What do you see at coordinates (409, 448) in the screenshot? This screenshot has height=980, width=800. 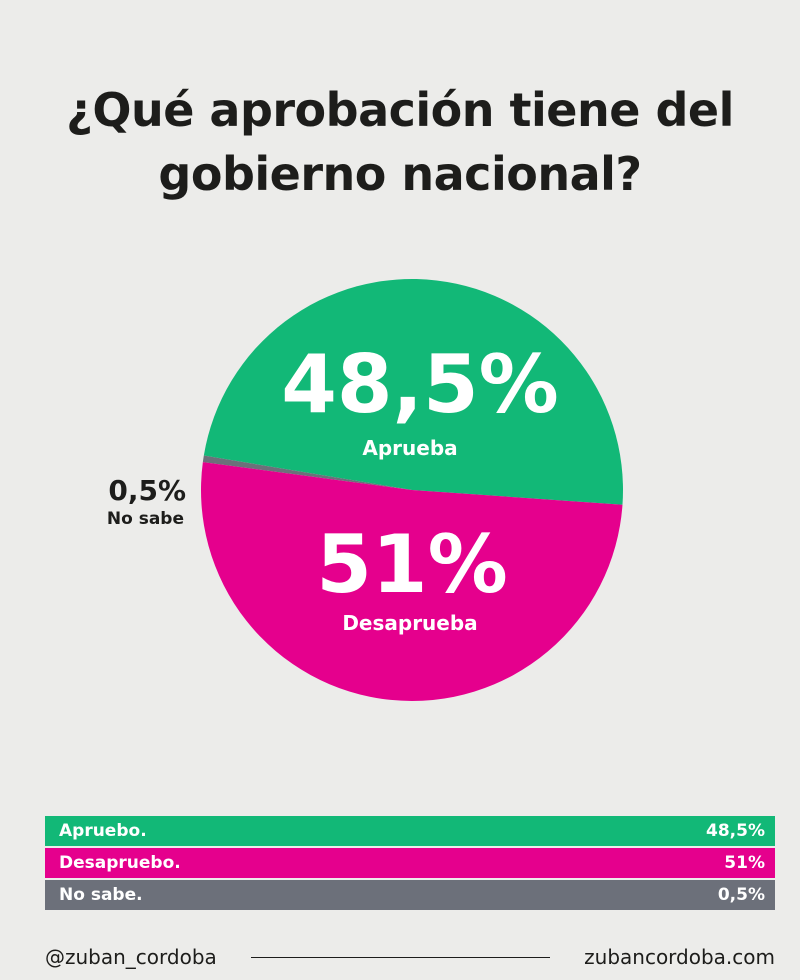 I see `slice-name-aprueba: Aprueba` at bounding box center [409, 448].